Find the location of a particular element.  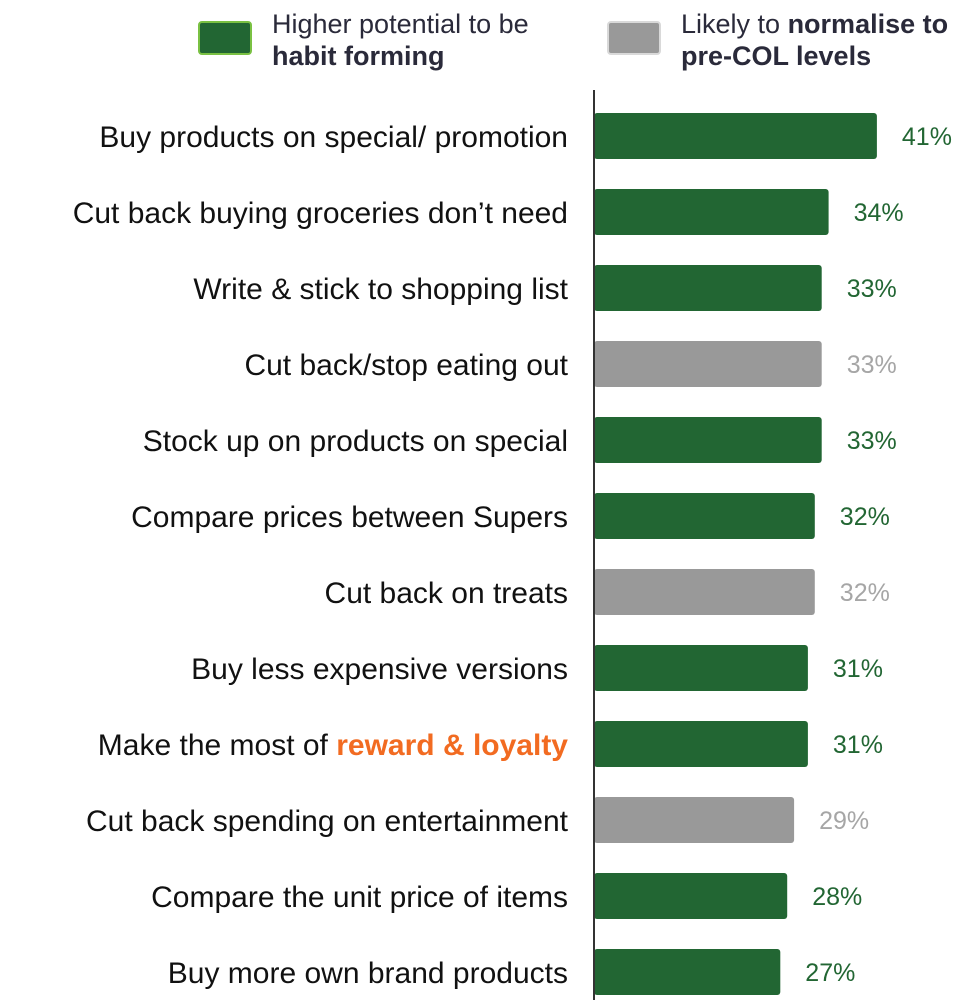

category-label-3: Write & stick to shopping list is located at coordinates (380, 289).